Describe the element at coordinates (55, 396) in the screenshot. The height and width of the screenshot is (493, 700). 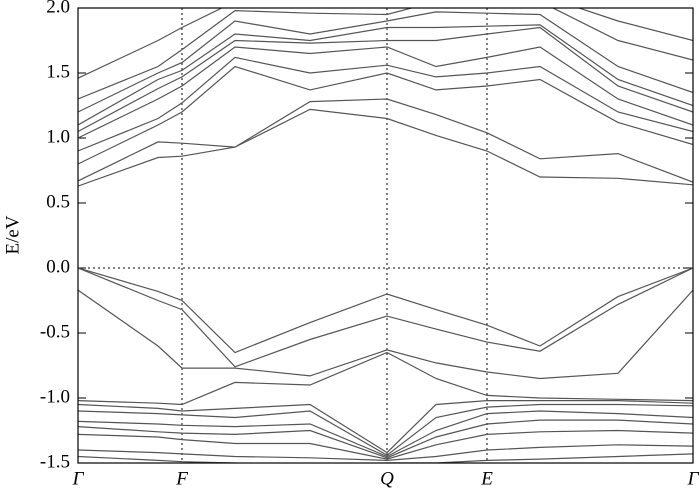
I see `y-tick-label: -1.0` at that location.